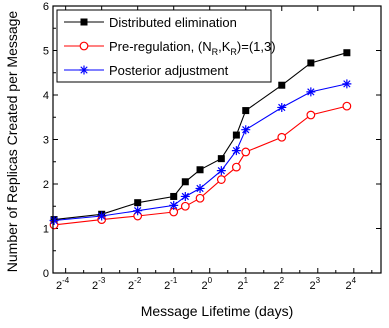  What do you see at coordinates (173, 22) in the screenshot?
I see `legend-label: Distributed elimination` at bounding box center [173, 22].